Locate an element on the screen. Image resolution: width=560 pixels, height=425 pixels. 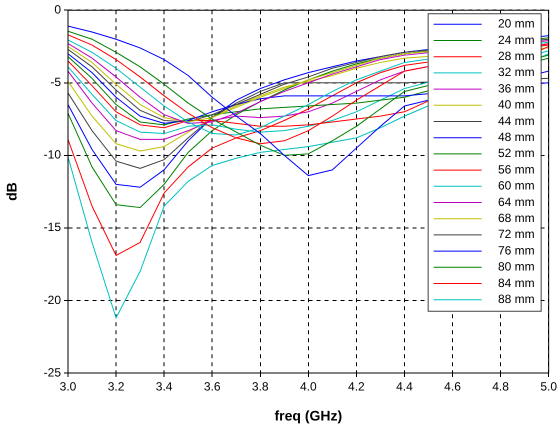
legend-label: 28 mm is located at coordinates (516, 56).